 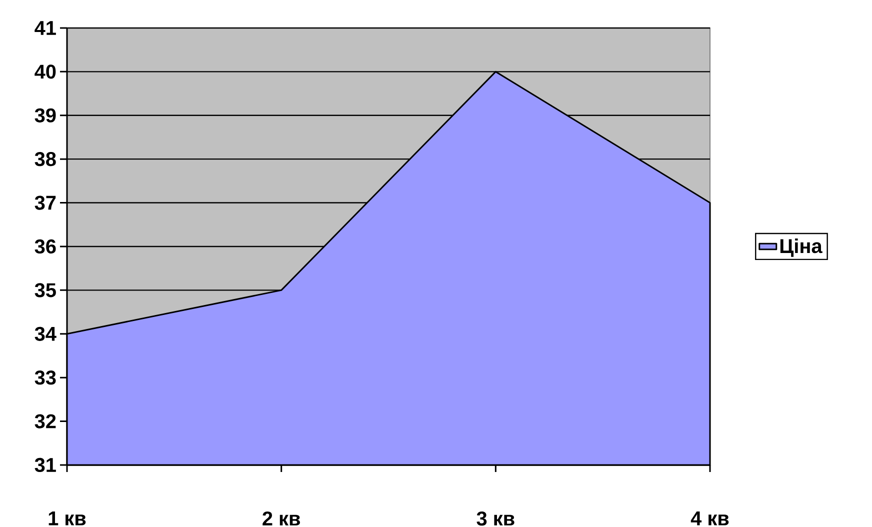 What do you see at coordinates (801, 247) in the screenshot?
I see `legend-label: Ціна` at bounding box center [801, 247].